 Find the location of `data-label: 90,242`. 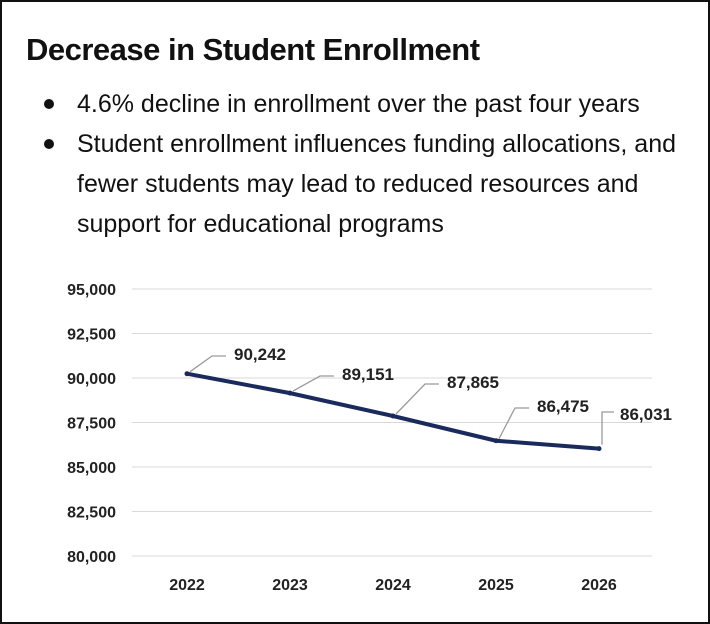

data-label: 90,242 is located at coordinates (260, 354).